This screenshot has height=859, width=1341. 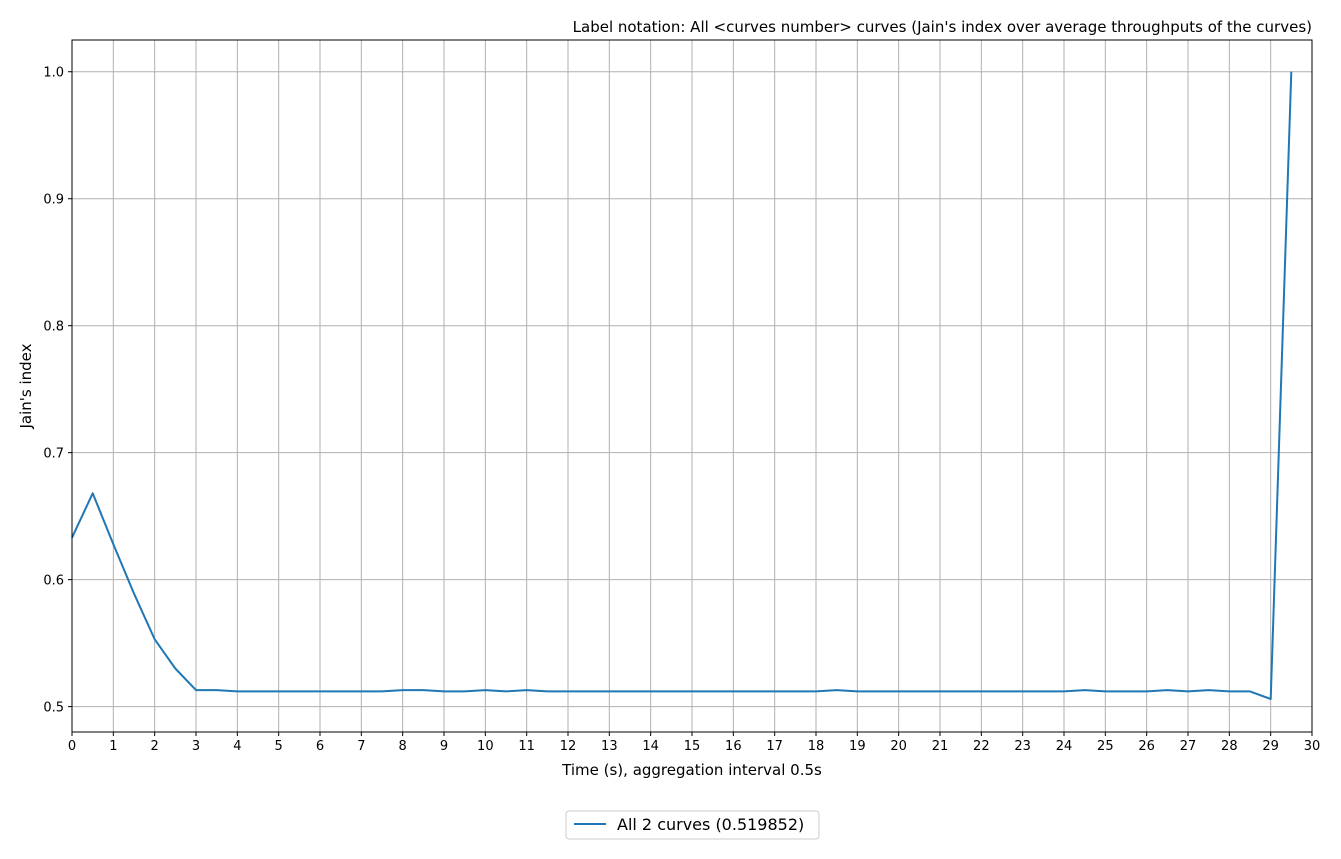 I want to click on x-tick-label: 20, so click(x=898, y=746).